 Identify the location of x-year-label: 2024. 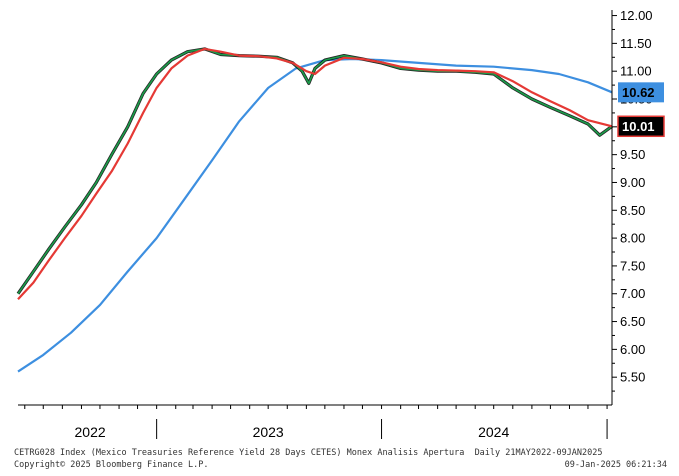
(493, 432).